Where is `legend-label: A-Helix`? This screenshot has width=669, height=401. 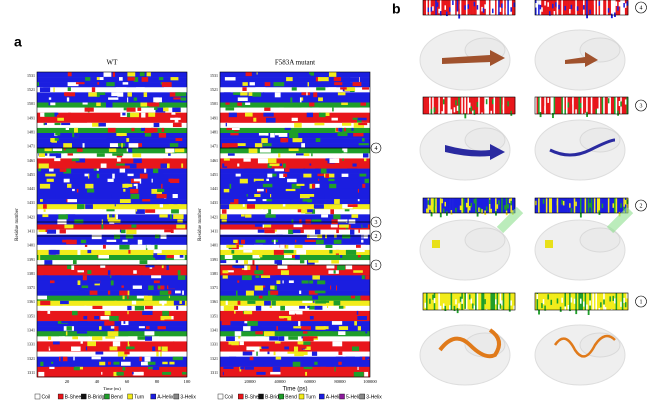
legend-label: A-Helix is located at coordinates (334, 397).